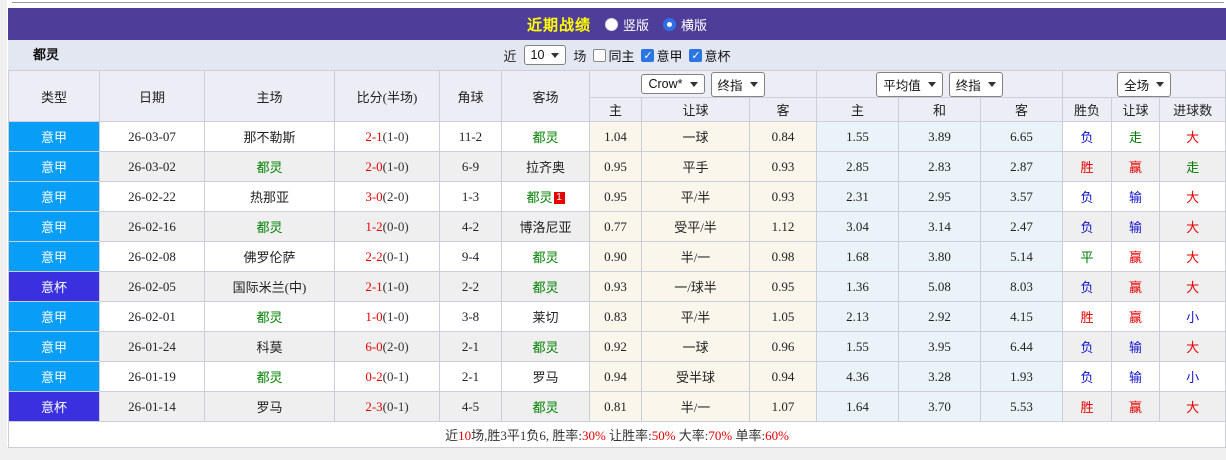 This screenshot has height=460, width=1226. Describe the element at coordinates (1022, 256) in the screenshot. I see `avg-away-odds: 5.14` at that location.